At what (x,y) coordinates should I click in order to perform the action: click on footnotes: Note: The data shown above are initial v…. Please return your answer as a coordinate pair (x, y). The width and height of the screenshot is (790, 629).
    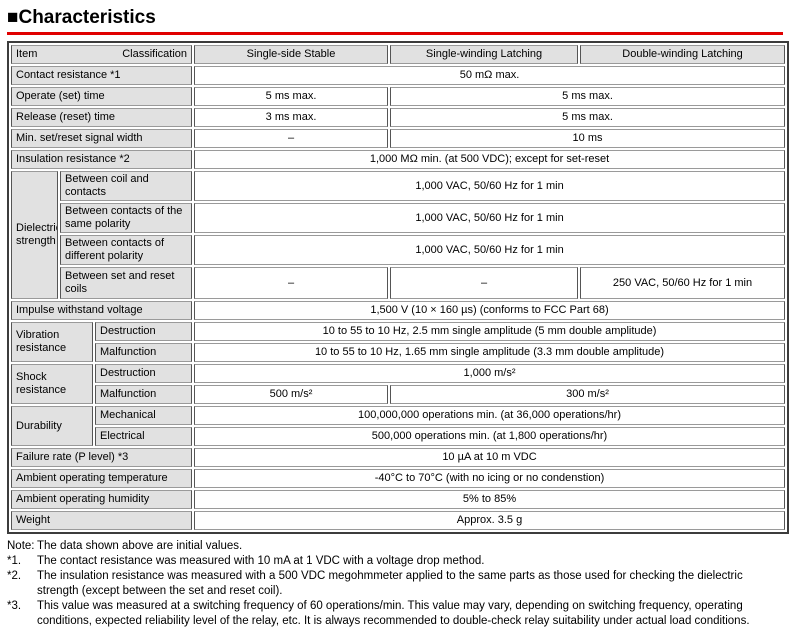
    Looking at the image, I should click on (395, 584).